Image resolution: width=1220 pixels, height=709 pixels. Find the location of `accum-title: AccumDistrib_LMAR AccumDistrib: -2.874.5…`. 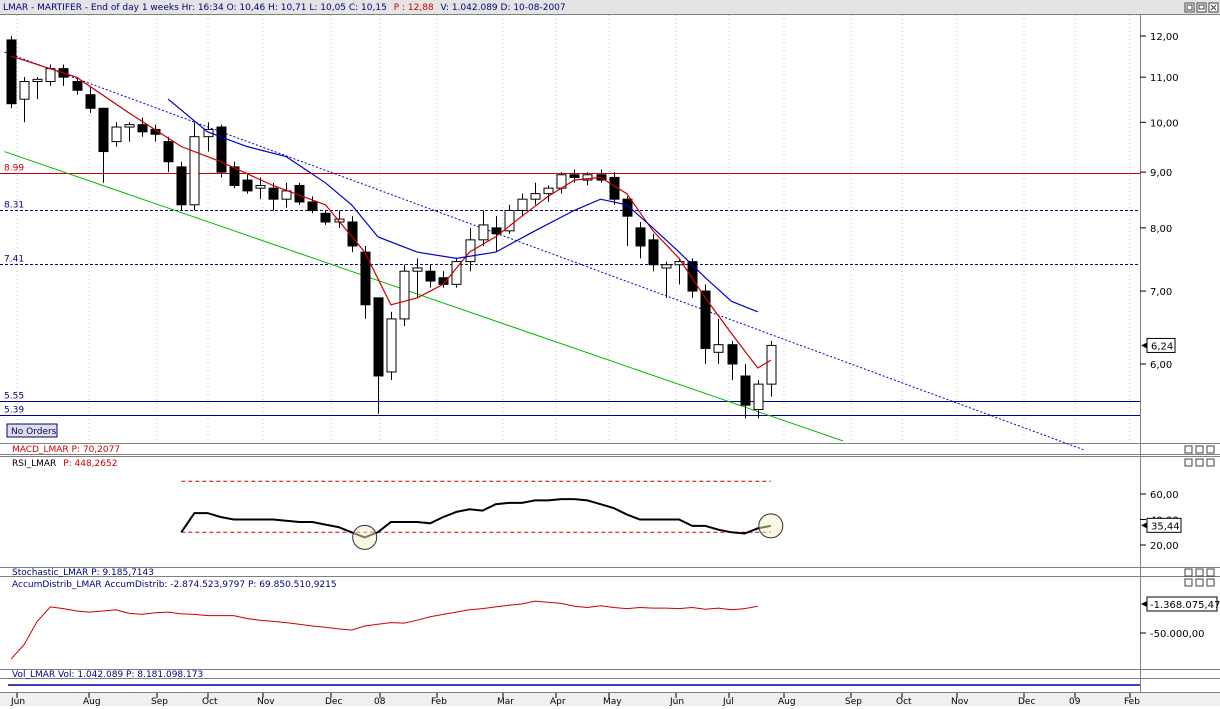

accum-title: AccumDistrib_LMAR AccumDistrib: -2.874.5… is located at coordinates (174, 585).